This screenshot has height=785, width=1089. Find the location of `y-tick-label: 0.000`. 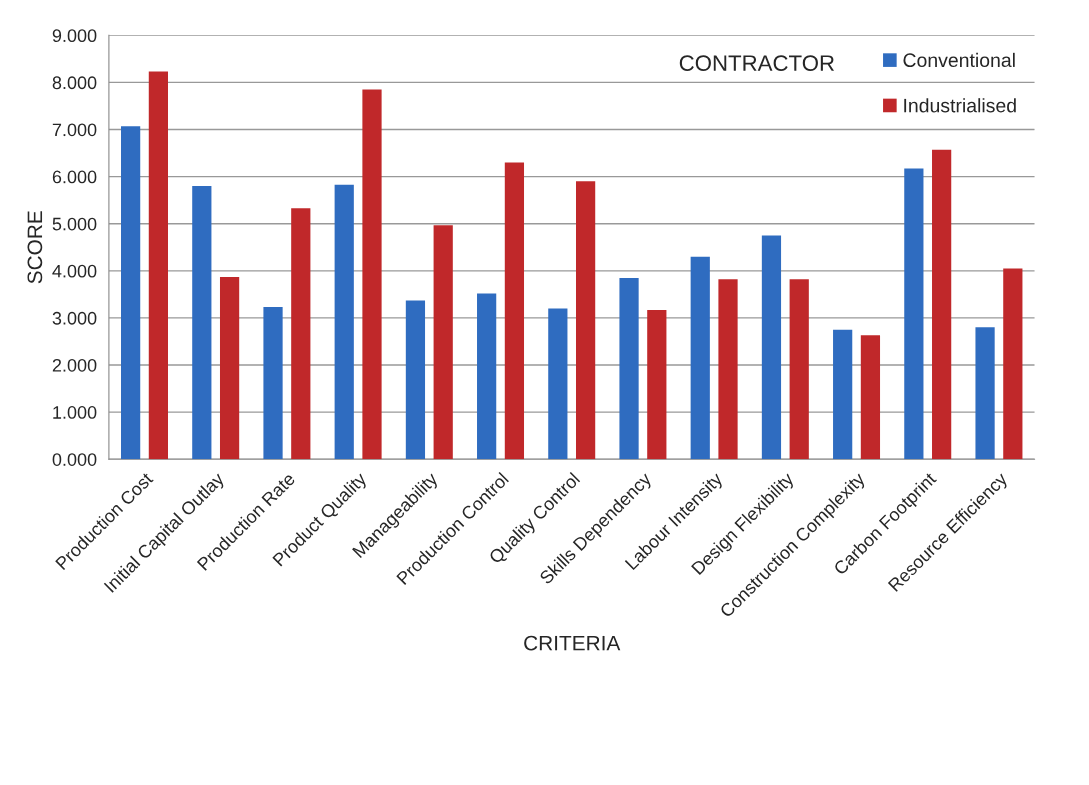

y-tick-label: 0.000 is located at coordinates (74, 459).